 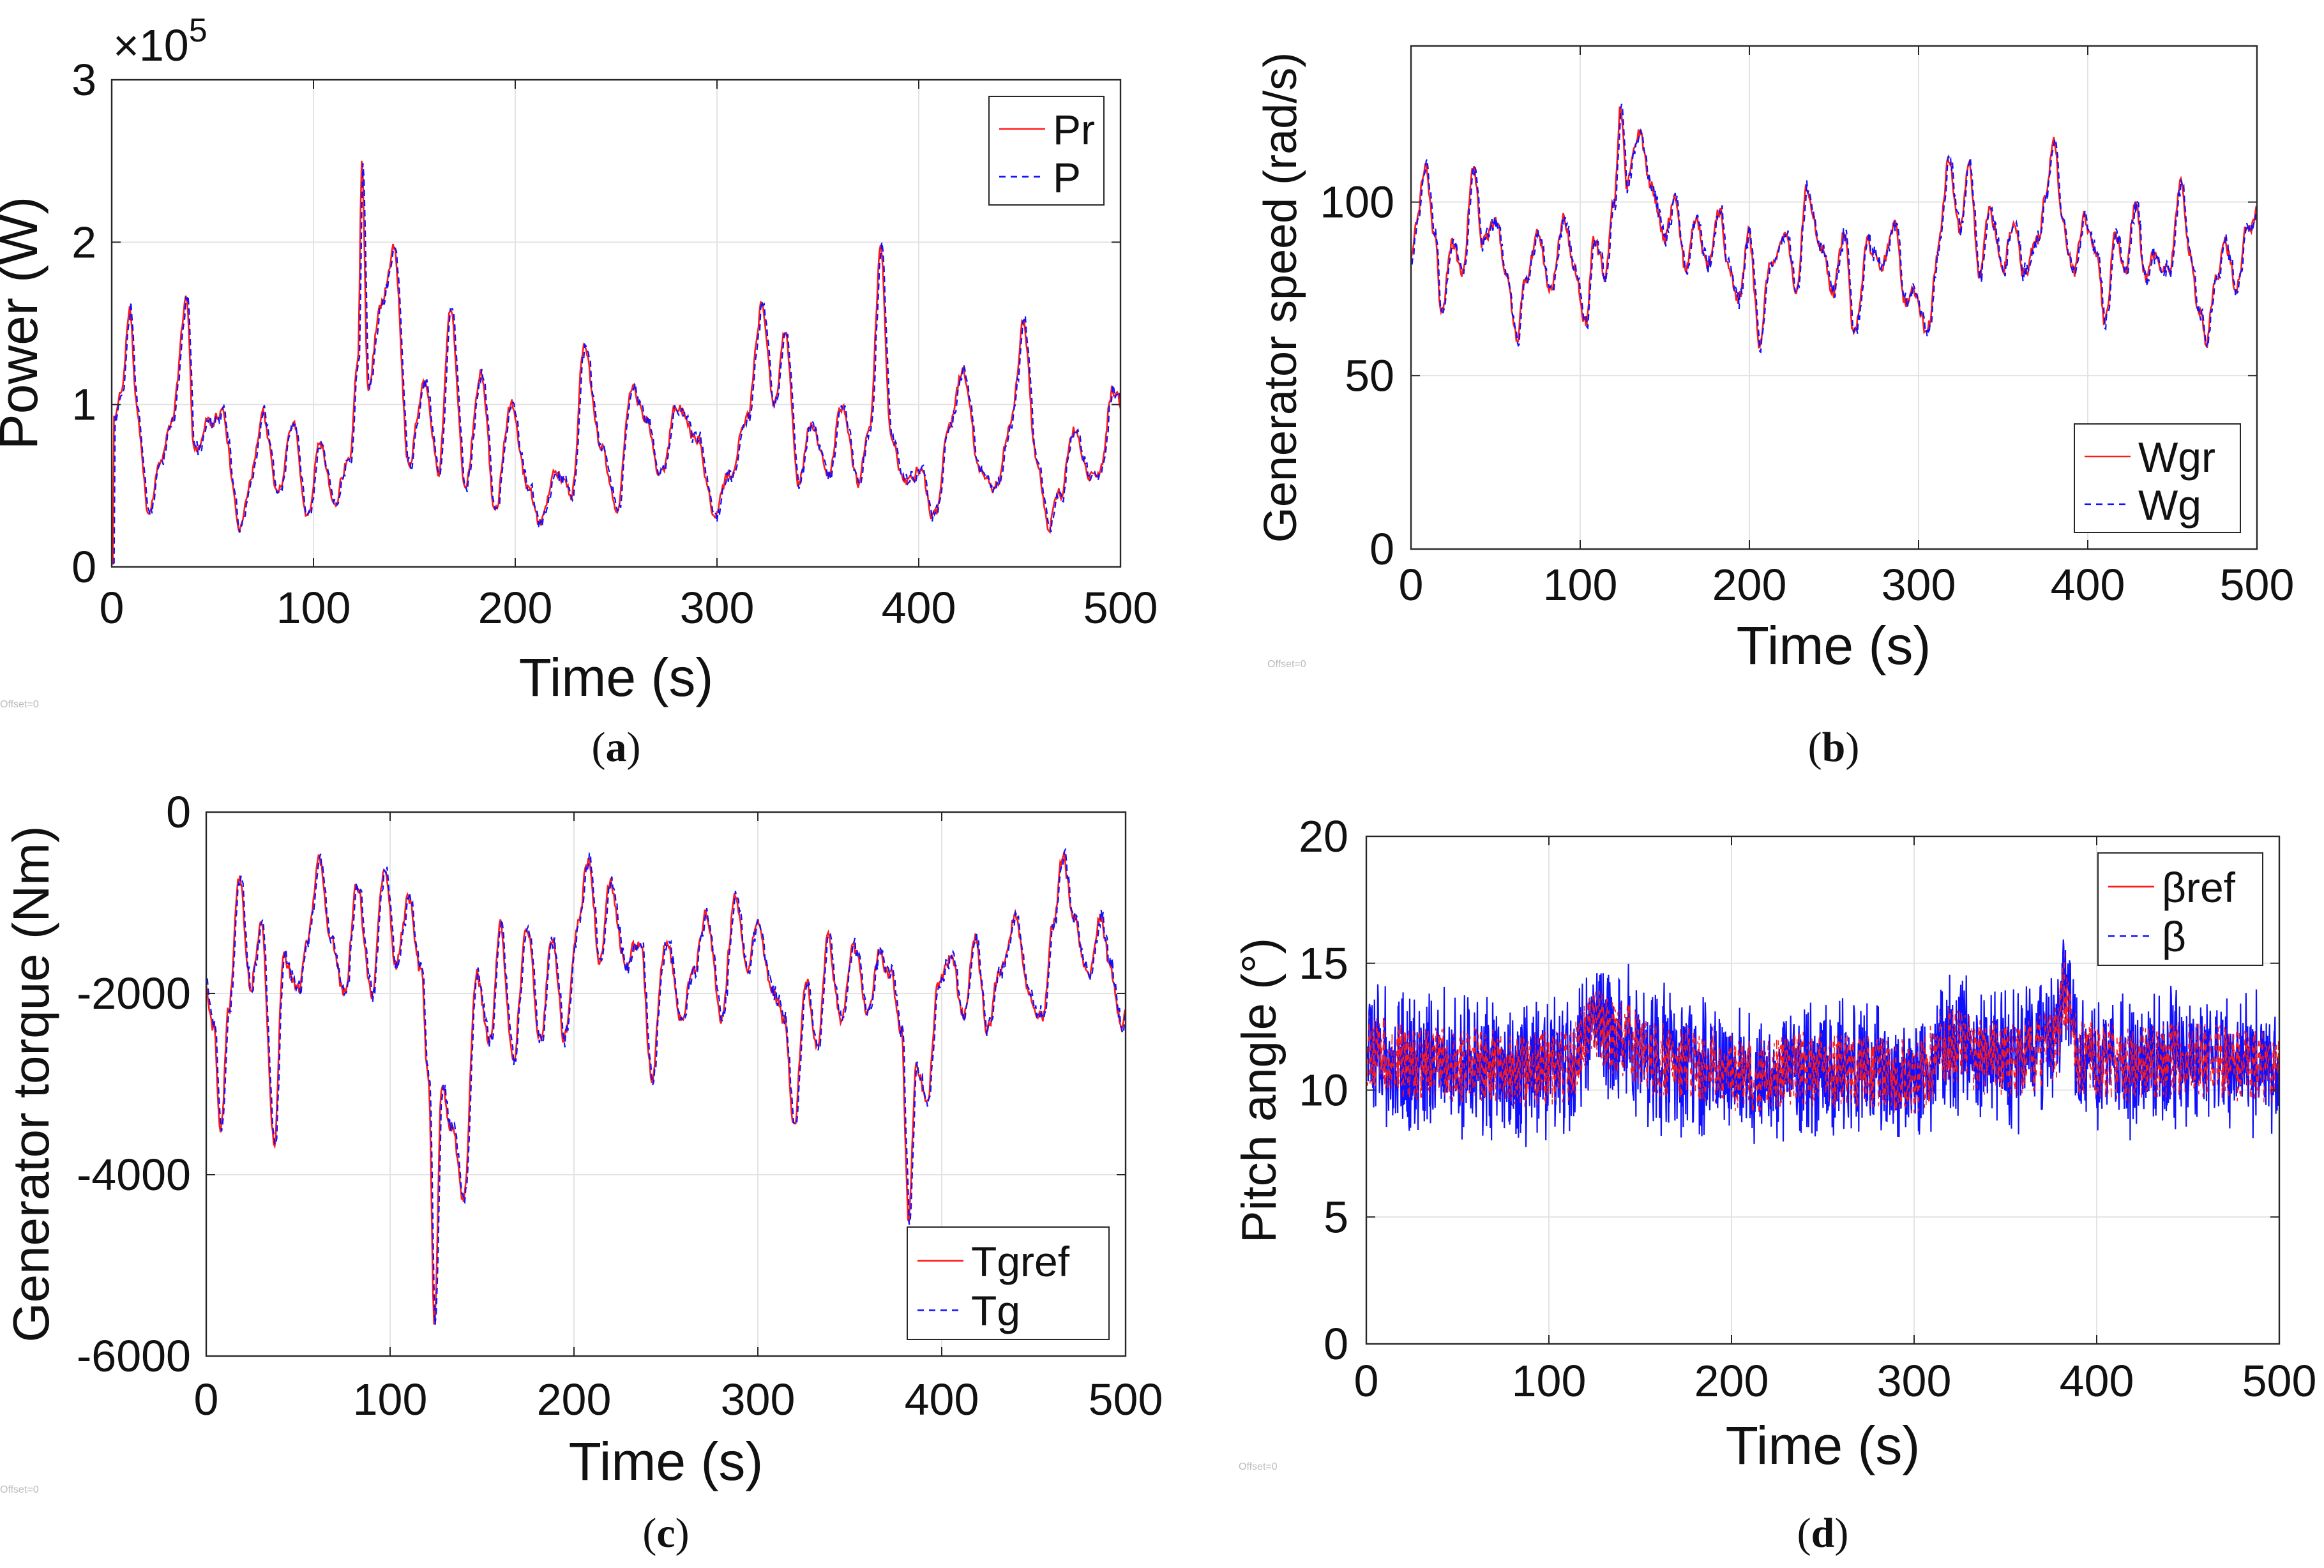 I want to click on series-line-Pr, so click(x=616, y=362).